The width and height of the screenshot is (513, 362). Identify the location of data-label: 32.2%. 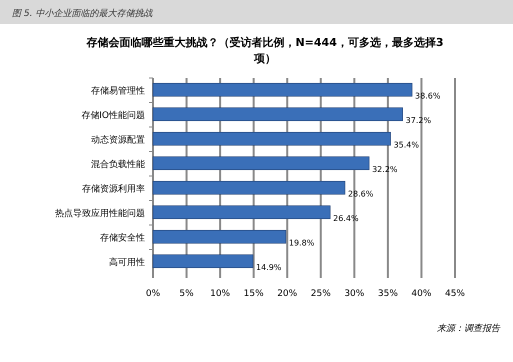
(385, 169).